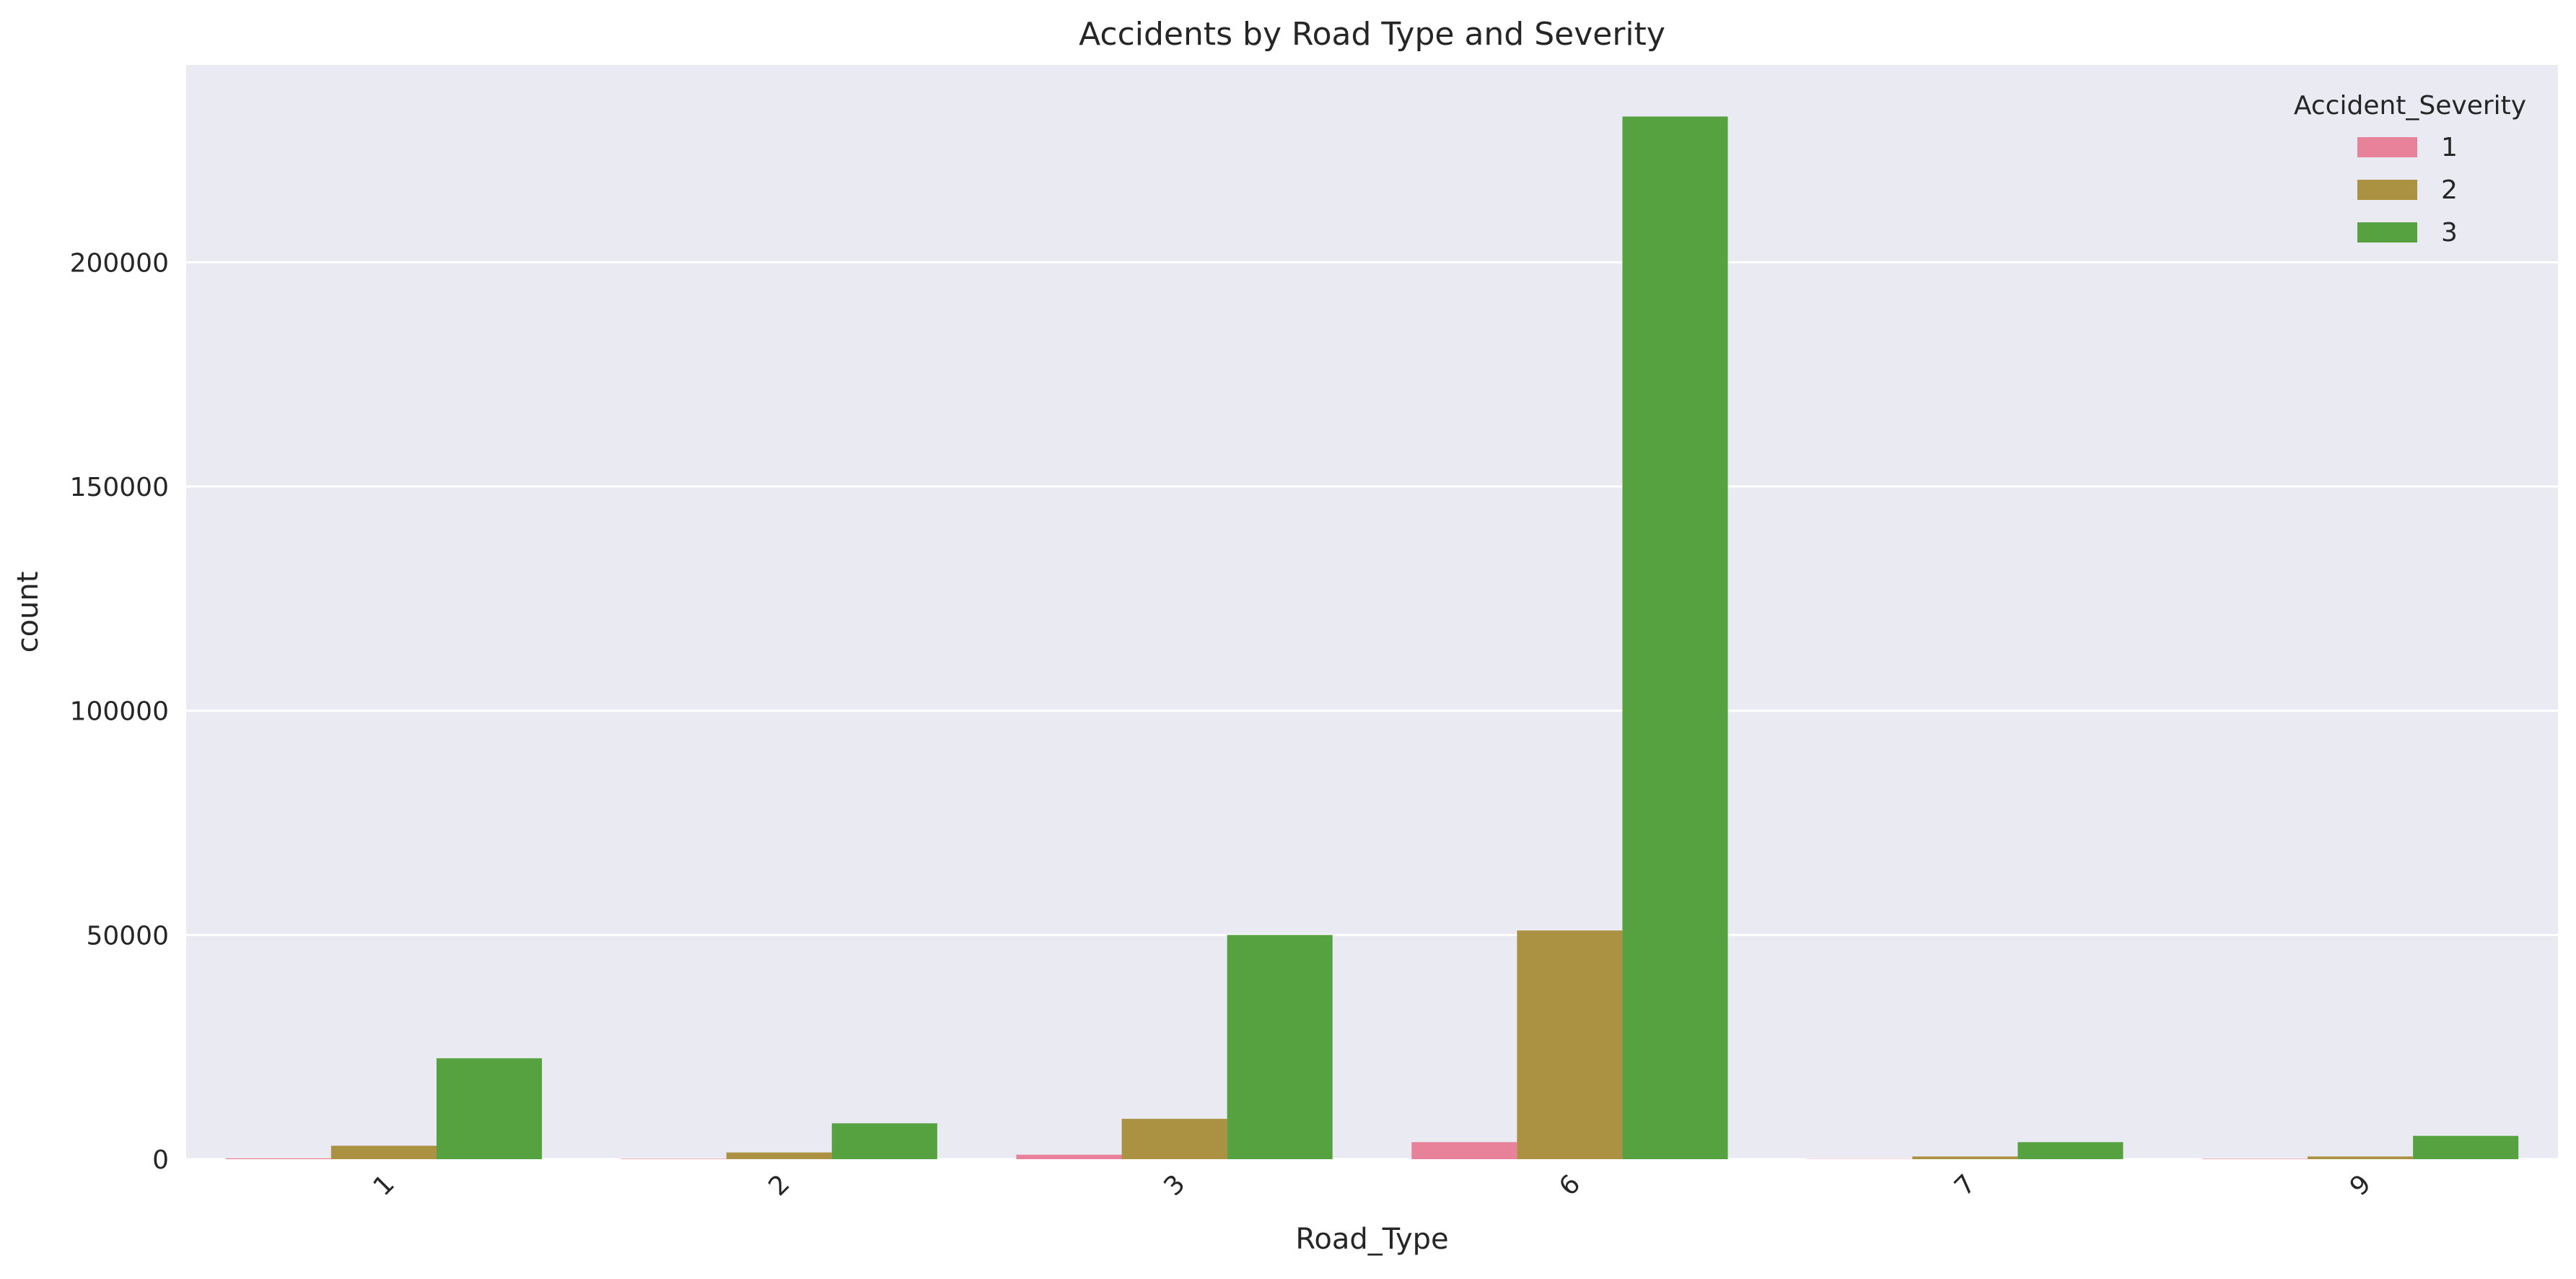 This screenshot has height=1279, width=2576. Describe the element at coordinates (2449, 190) in the screenshot. I see `legend-label: 2` at that location.